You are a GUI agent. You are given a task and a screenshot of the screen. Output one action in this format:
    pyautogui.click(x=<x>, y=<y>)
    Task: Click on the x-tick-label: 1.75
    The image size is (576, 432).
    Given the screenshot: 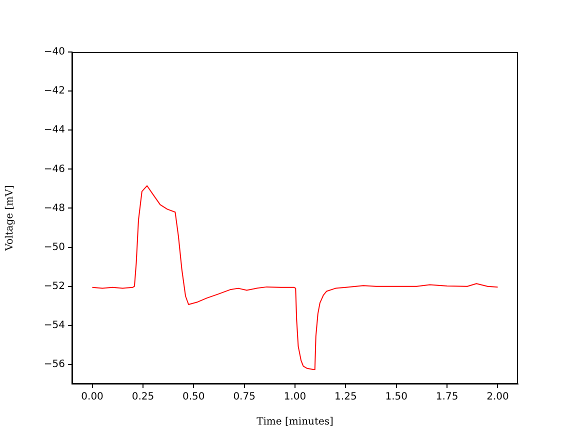 What is the action you would take?
    pyautogui.click(x=447, y=397)
    